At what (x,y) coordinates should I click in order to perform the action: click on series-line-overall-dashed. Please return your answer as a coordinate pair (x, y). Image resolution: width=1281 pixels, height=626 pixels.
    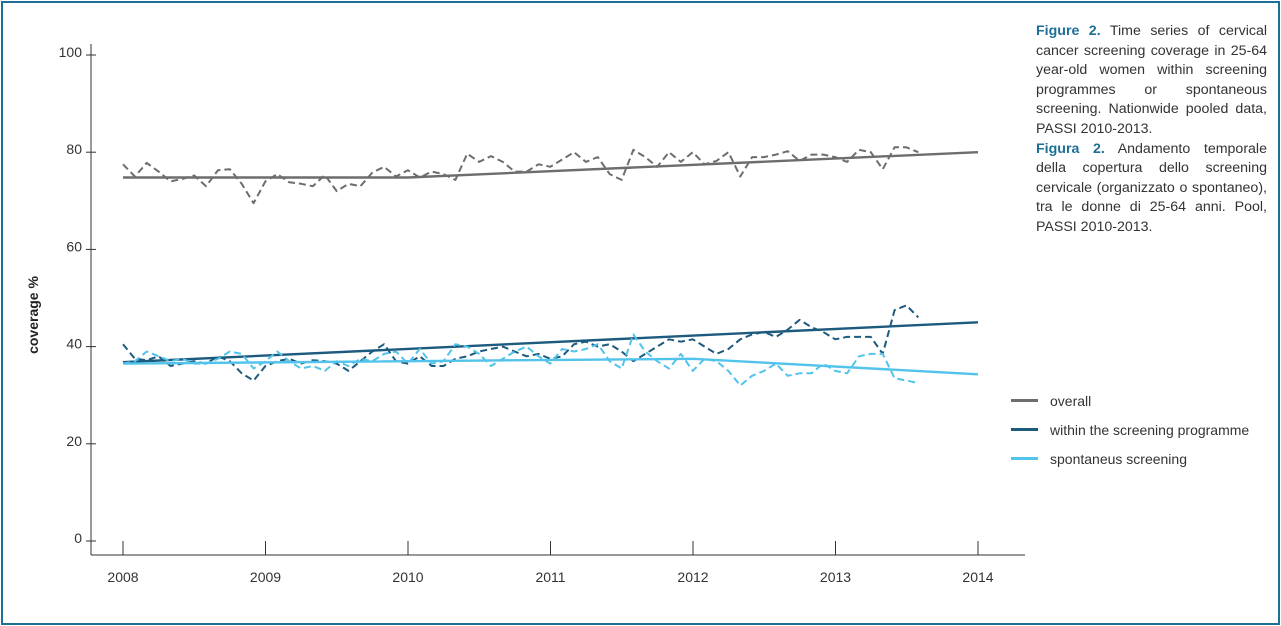
    Looking at the image, I should click on (520, 175).